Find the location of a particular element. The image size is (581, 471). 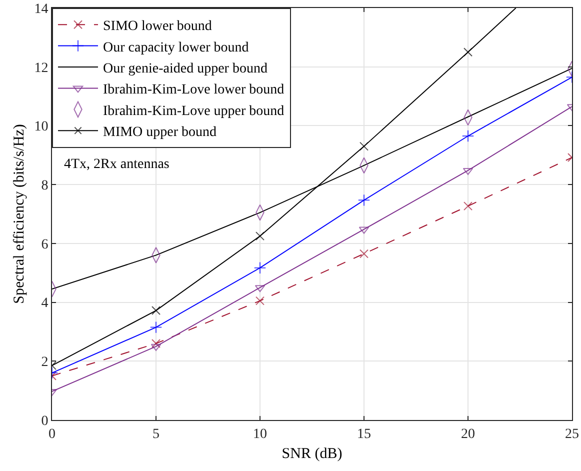

y-tick-label: 14 is located at coordinates (41, 9).